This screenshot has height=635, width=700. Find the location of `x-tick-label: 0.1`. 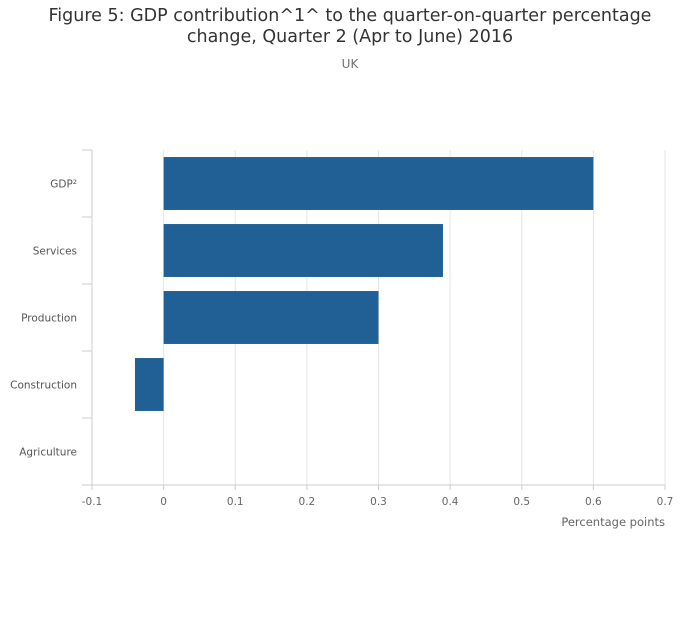

x-tick-label: 0.1 is located at coordinates (235, 502).